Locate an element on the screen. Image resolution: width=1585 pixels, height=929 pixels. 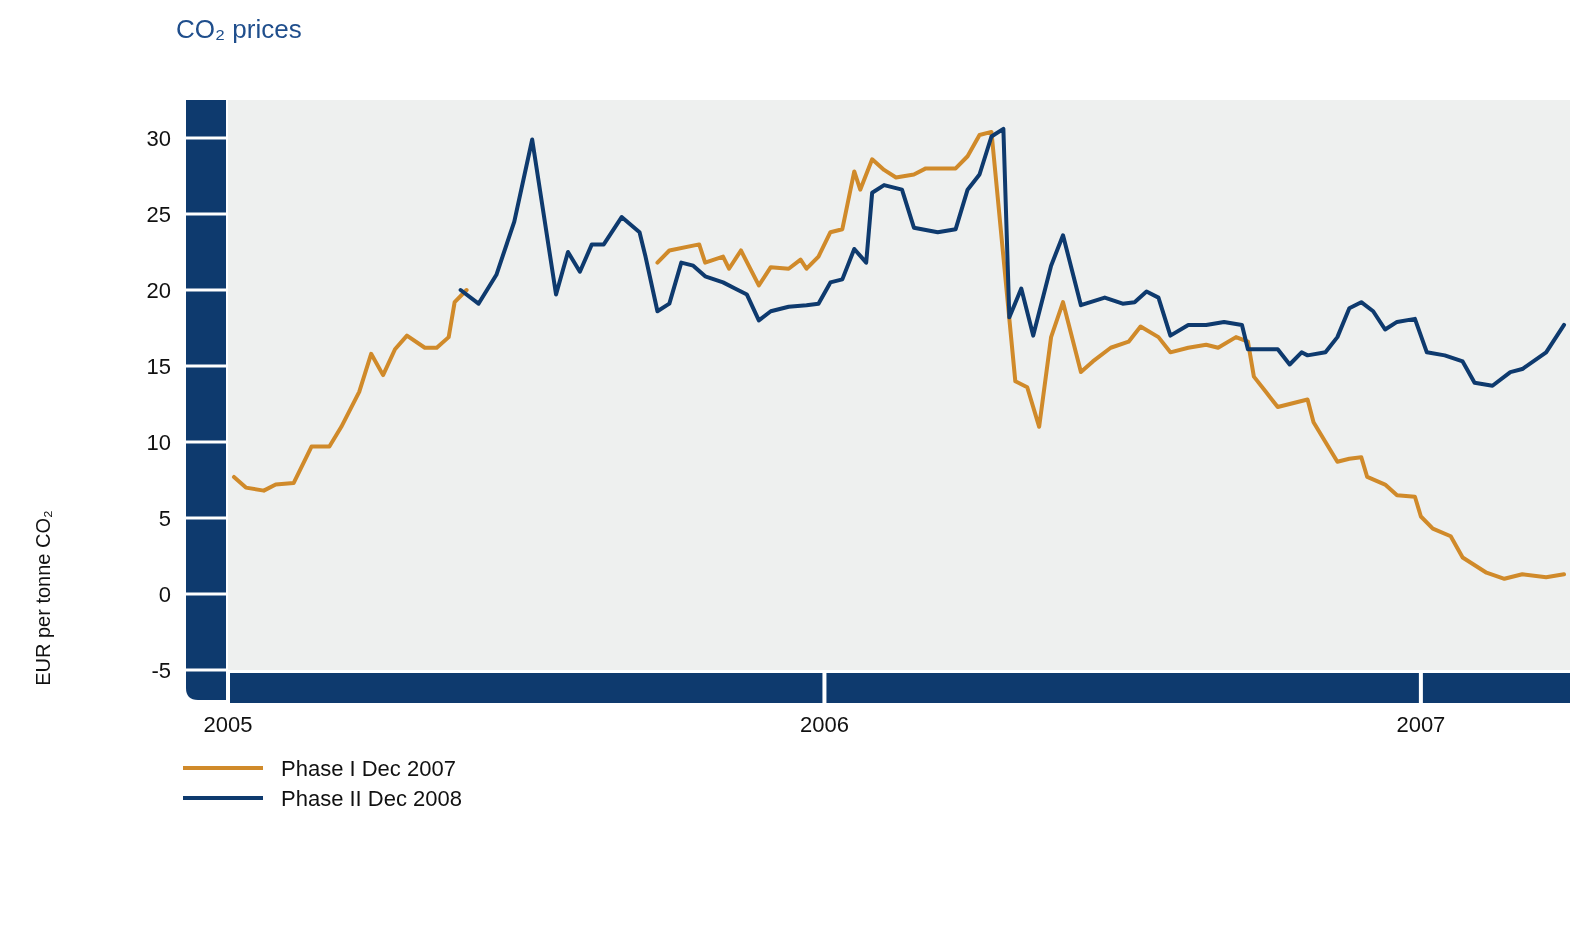
y-tick-label: 5 is located at coordinates (164, 518).